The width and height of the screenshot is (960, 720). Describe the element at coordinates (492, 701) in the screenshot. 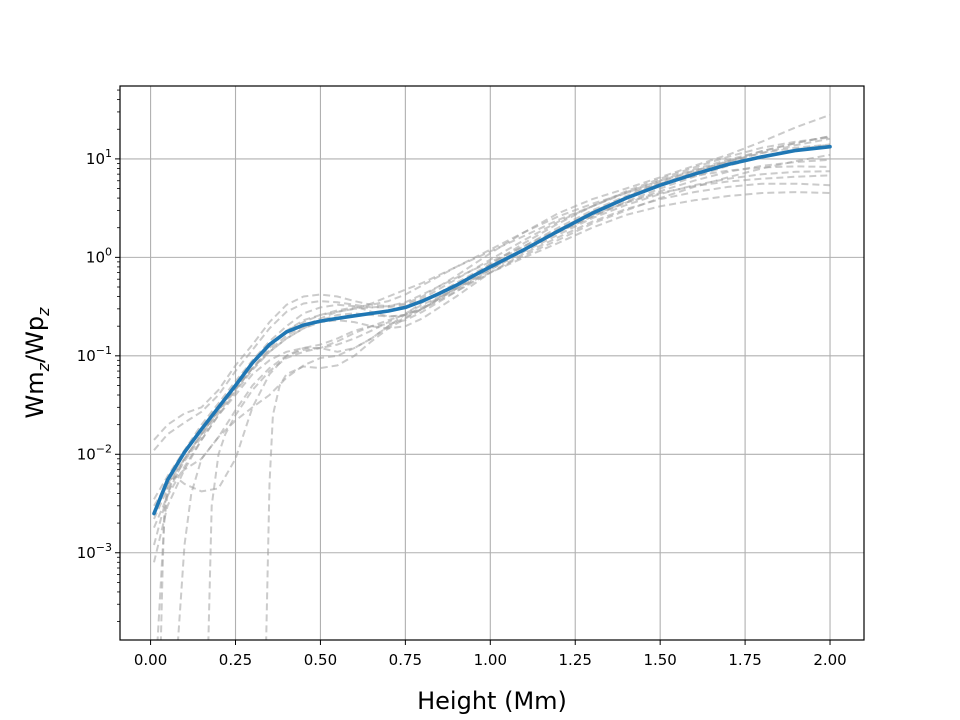

I see `x-axis-title: Height (Mm)` at that location.